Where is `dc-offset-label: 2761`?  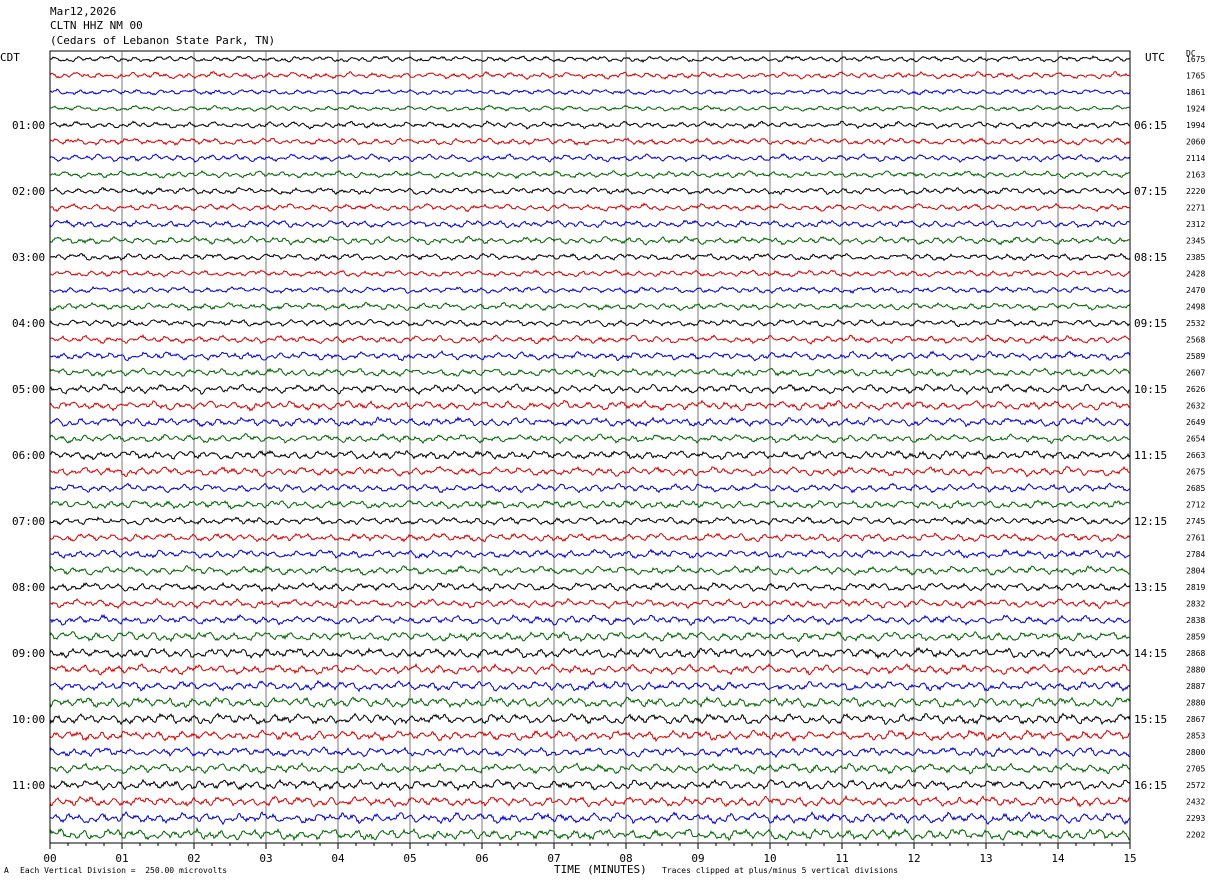 dc-offset-label: 2761 is located at coordinates (1195, 538).